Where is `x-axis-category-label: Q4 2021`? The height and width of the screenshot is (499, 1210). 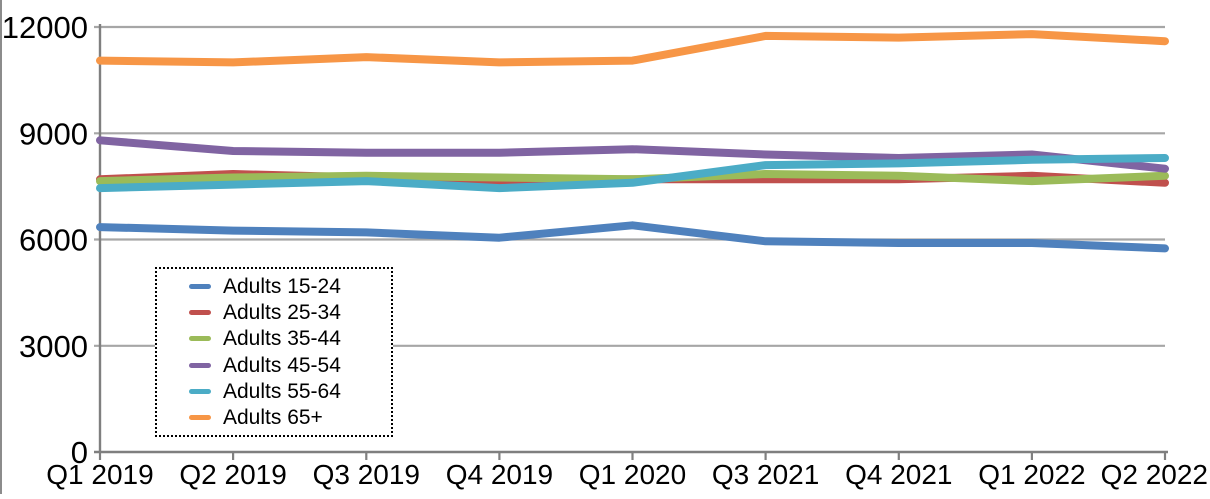 x-axis-category-label: Q4 2021 is located at coordinates (898, 474).